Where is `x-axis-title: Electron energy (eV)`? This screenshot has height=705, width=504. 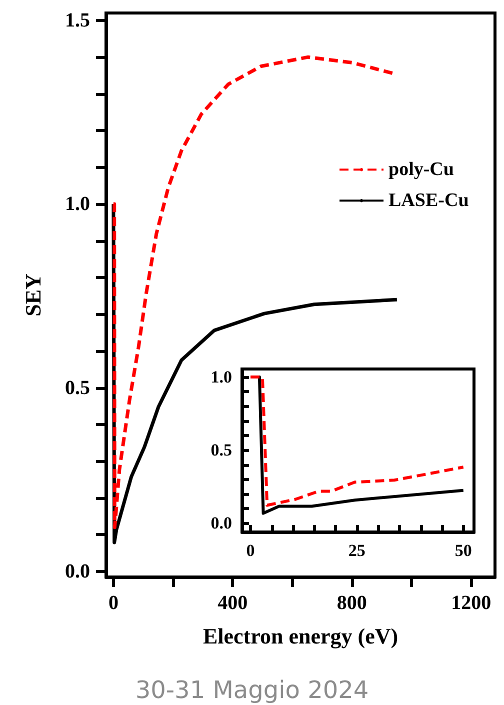 x-axis-title: Electron energy (eV) is located at coordinates (300, 636).